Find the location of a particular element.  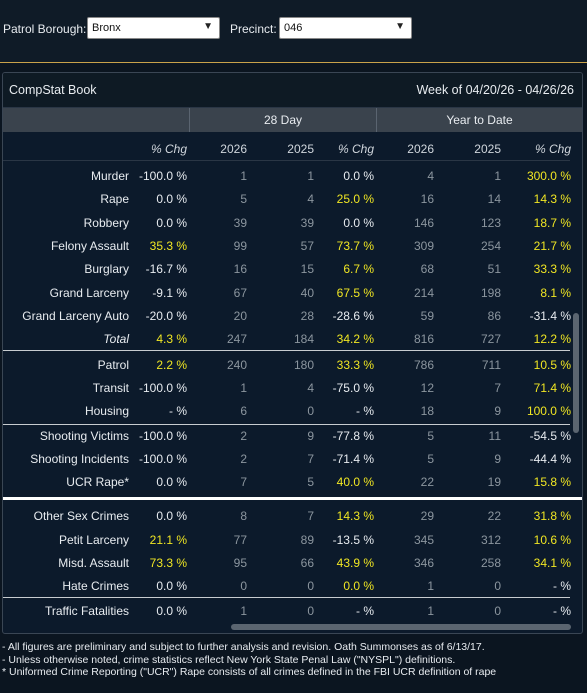

row-label: Misd. Assault is located at coordinates (93, 563).